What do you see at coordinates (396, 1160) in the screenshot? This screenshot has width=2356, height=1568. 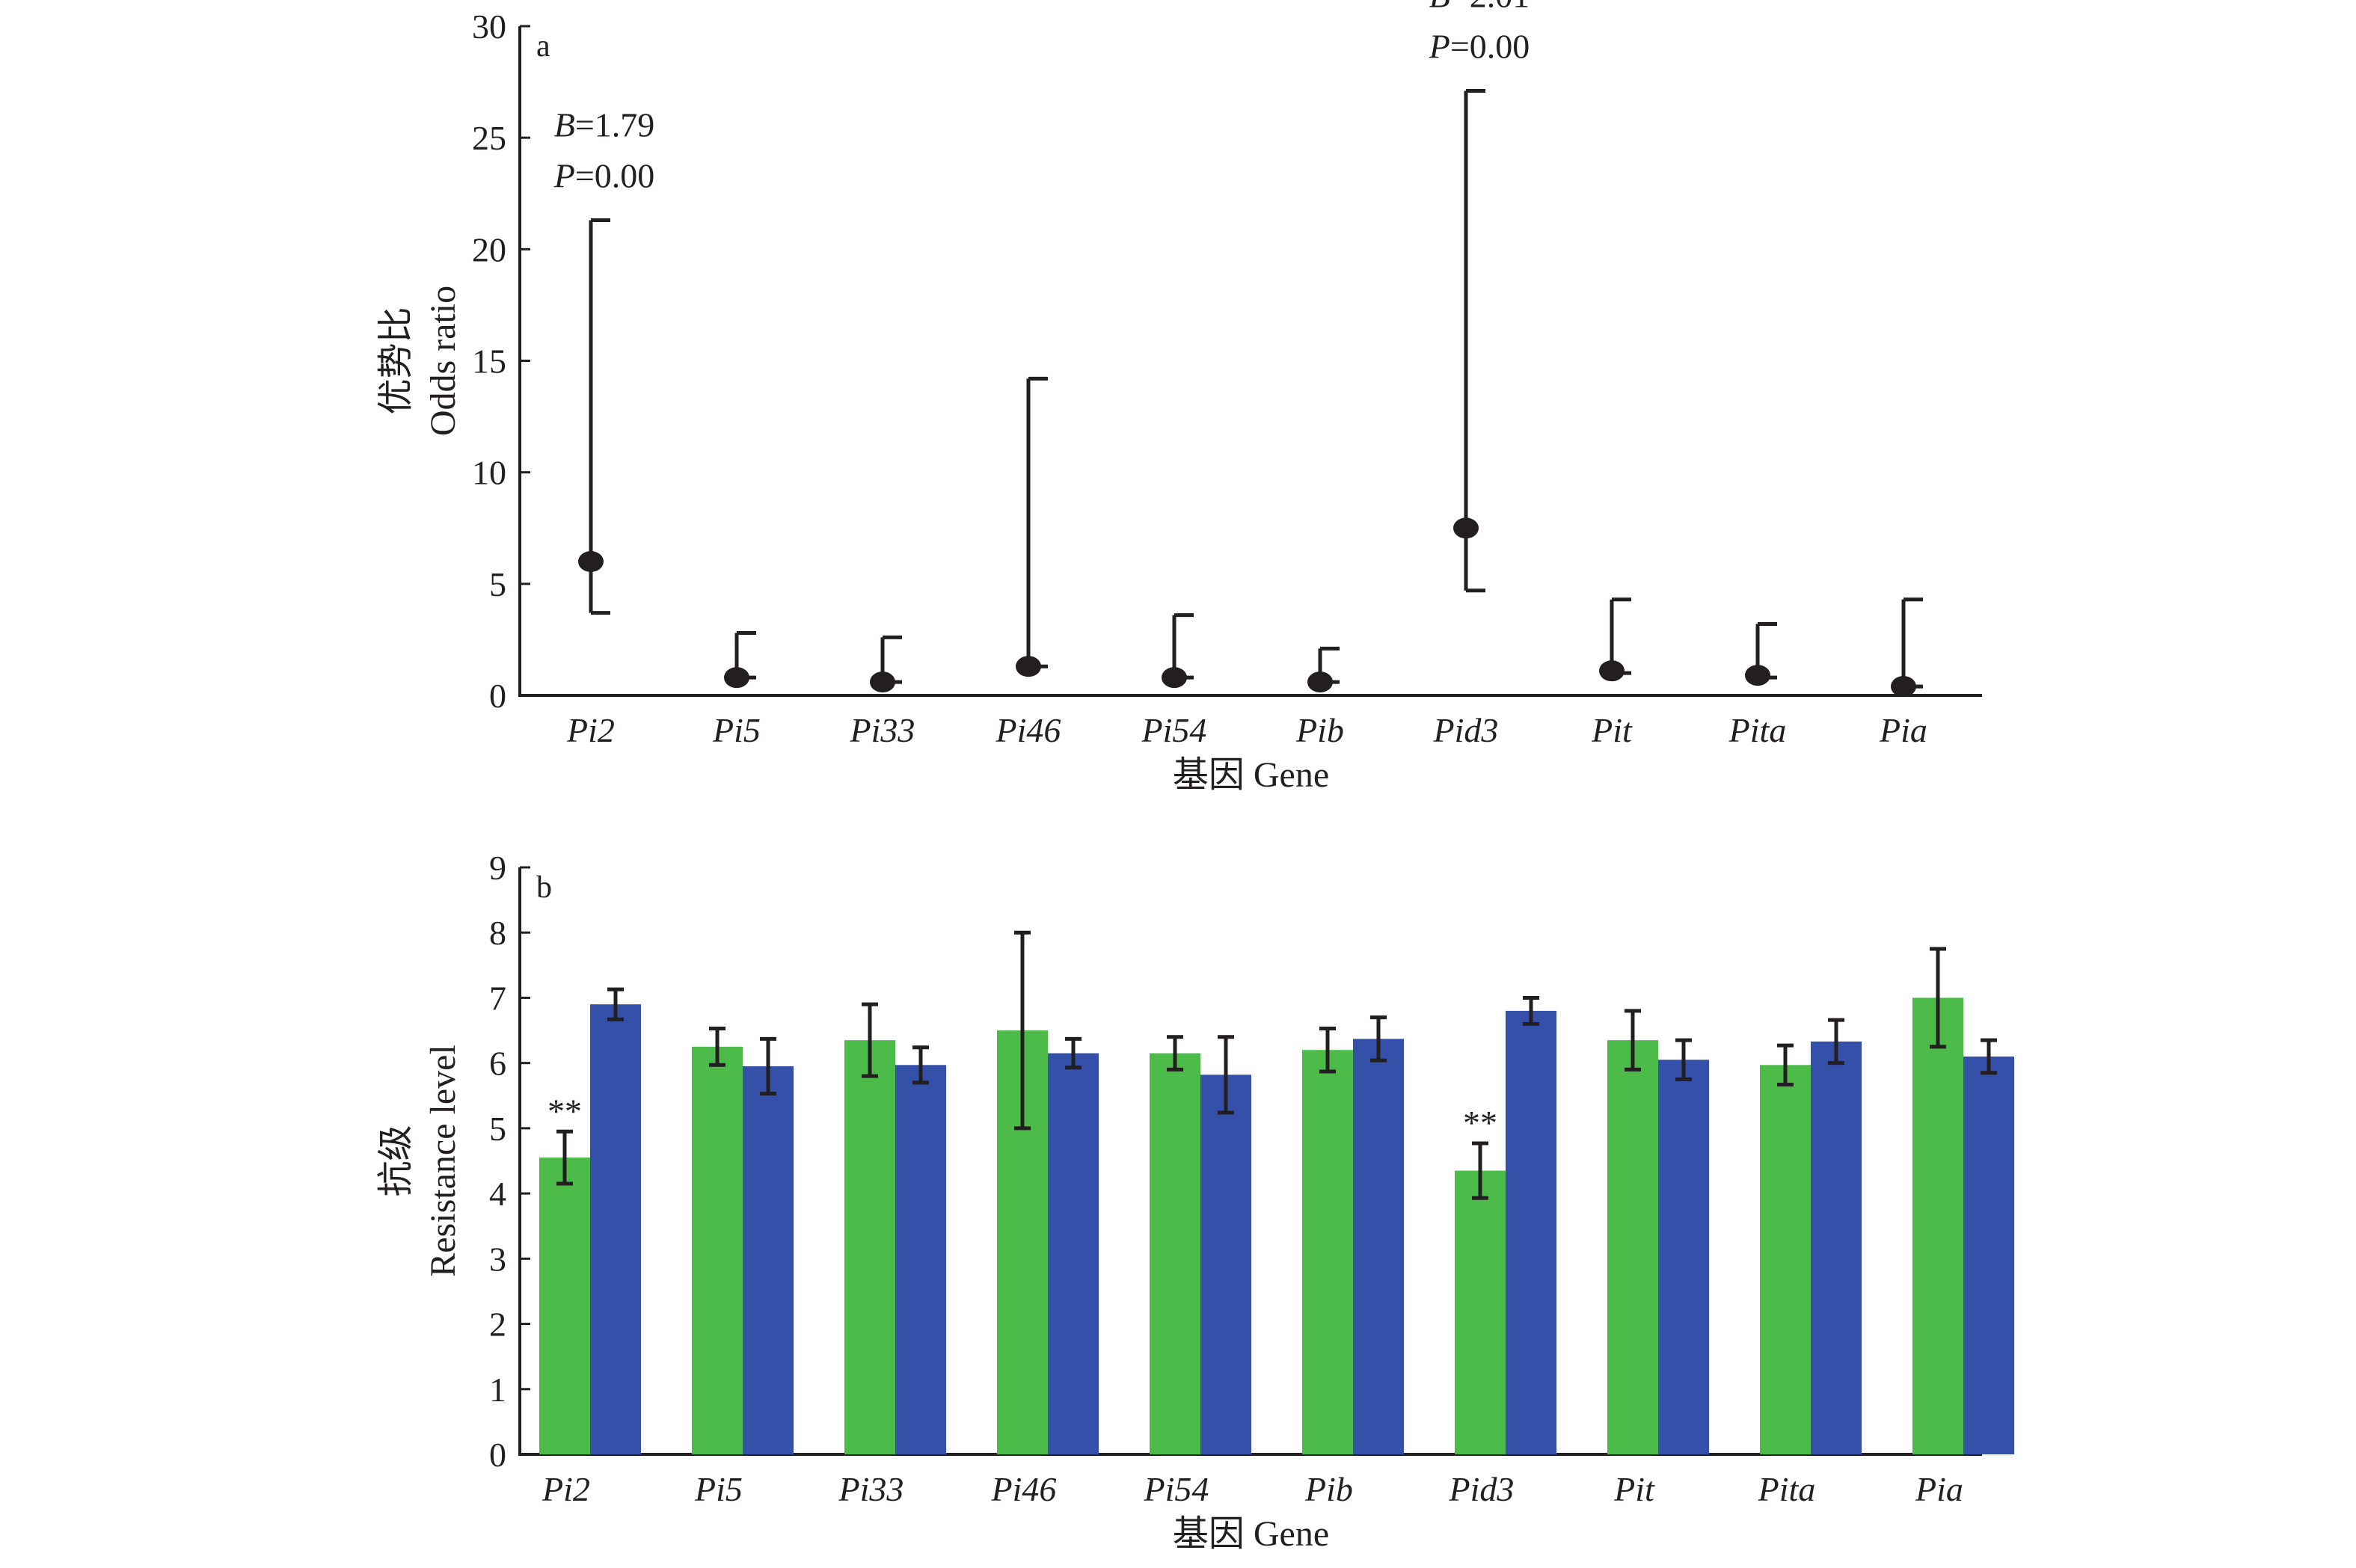 I see `y-axis-title-chinese: 抗级` at bounding box center [396, 1160].